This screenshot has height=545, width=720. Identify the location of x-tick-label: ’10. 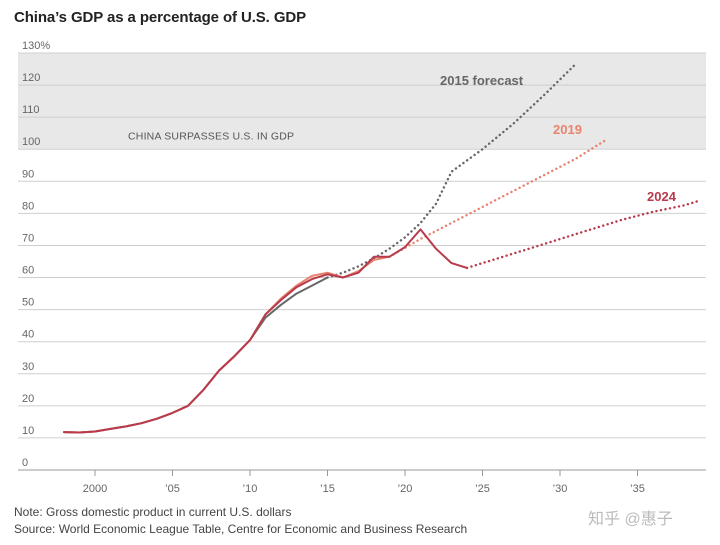
(250, 489).